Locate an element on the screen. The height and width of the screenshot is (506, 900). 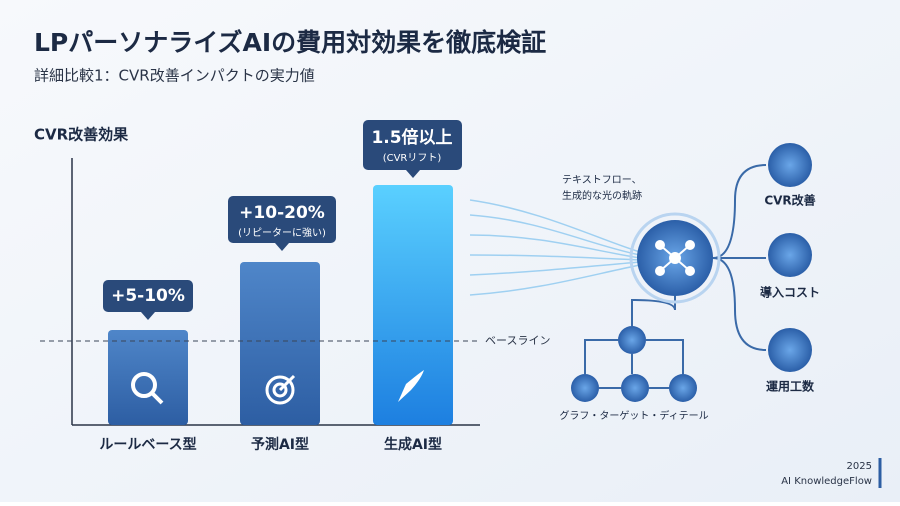
callout-note: (リピーターに強い) is located at coordinates (282, 232).